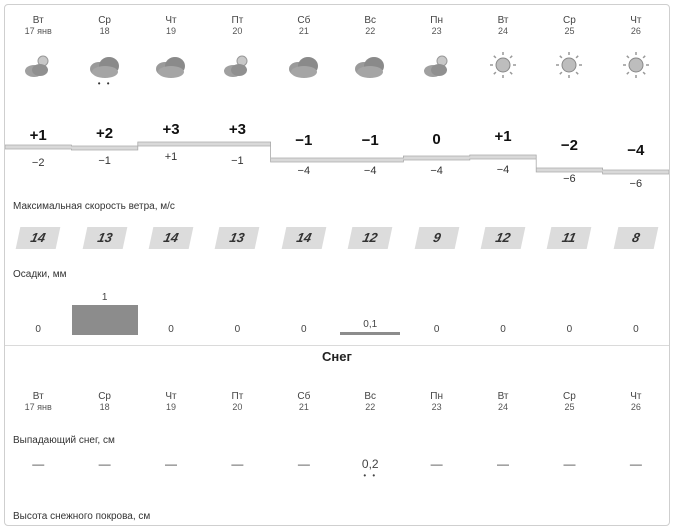 The image size is (676, 526). Describe the element at coordinates (569, 31) in the screenshot. I see `date: 25` at that location.